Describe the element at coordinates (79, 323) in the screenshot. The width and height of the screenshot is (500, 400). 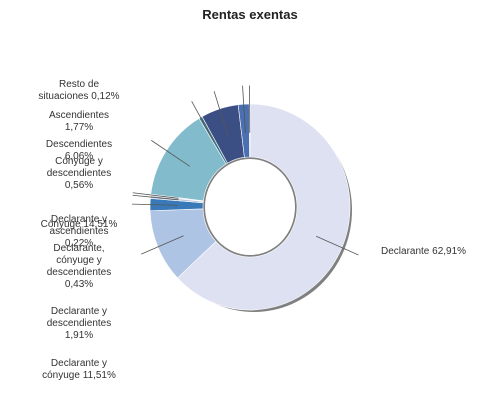
I see `slice-label: Declarante y descendientes 1,91%` at that location.